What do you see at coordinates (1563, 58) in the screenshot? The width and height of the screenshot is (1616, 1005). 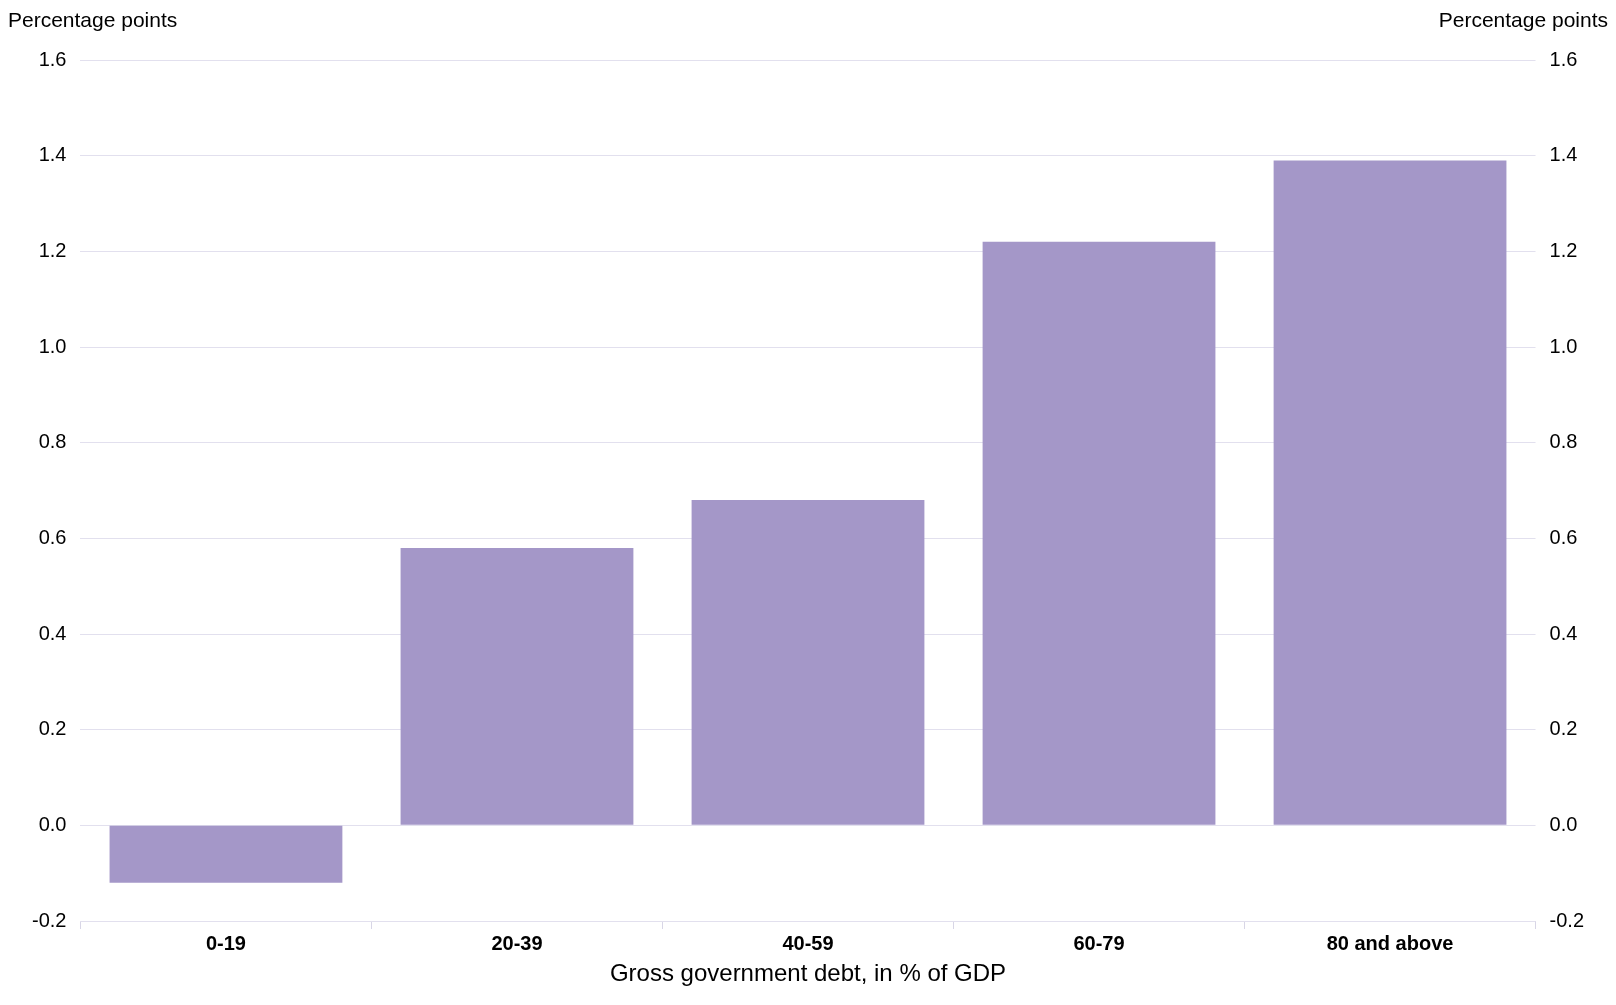 I see `y2-tick-label: 1.6` at bounding box center [1563, 58].